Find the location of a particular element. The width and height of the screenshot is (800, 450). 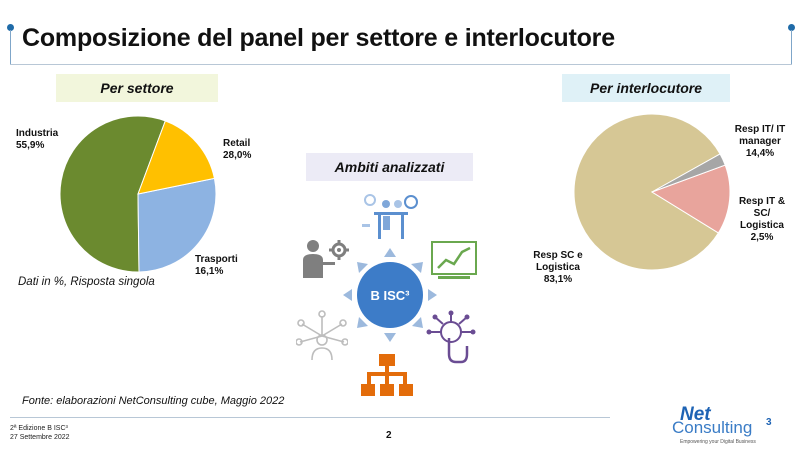

title-divider is located at coordinates (401, 64).